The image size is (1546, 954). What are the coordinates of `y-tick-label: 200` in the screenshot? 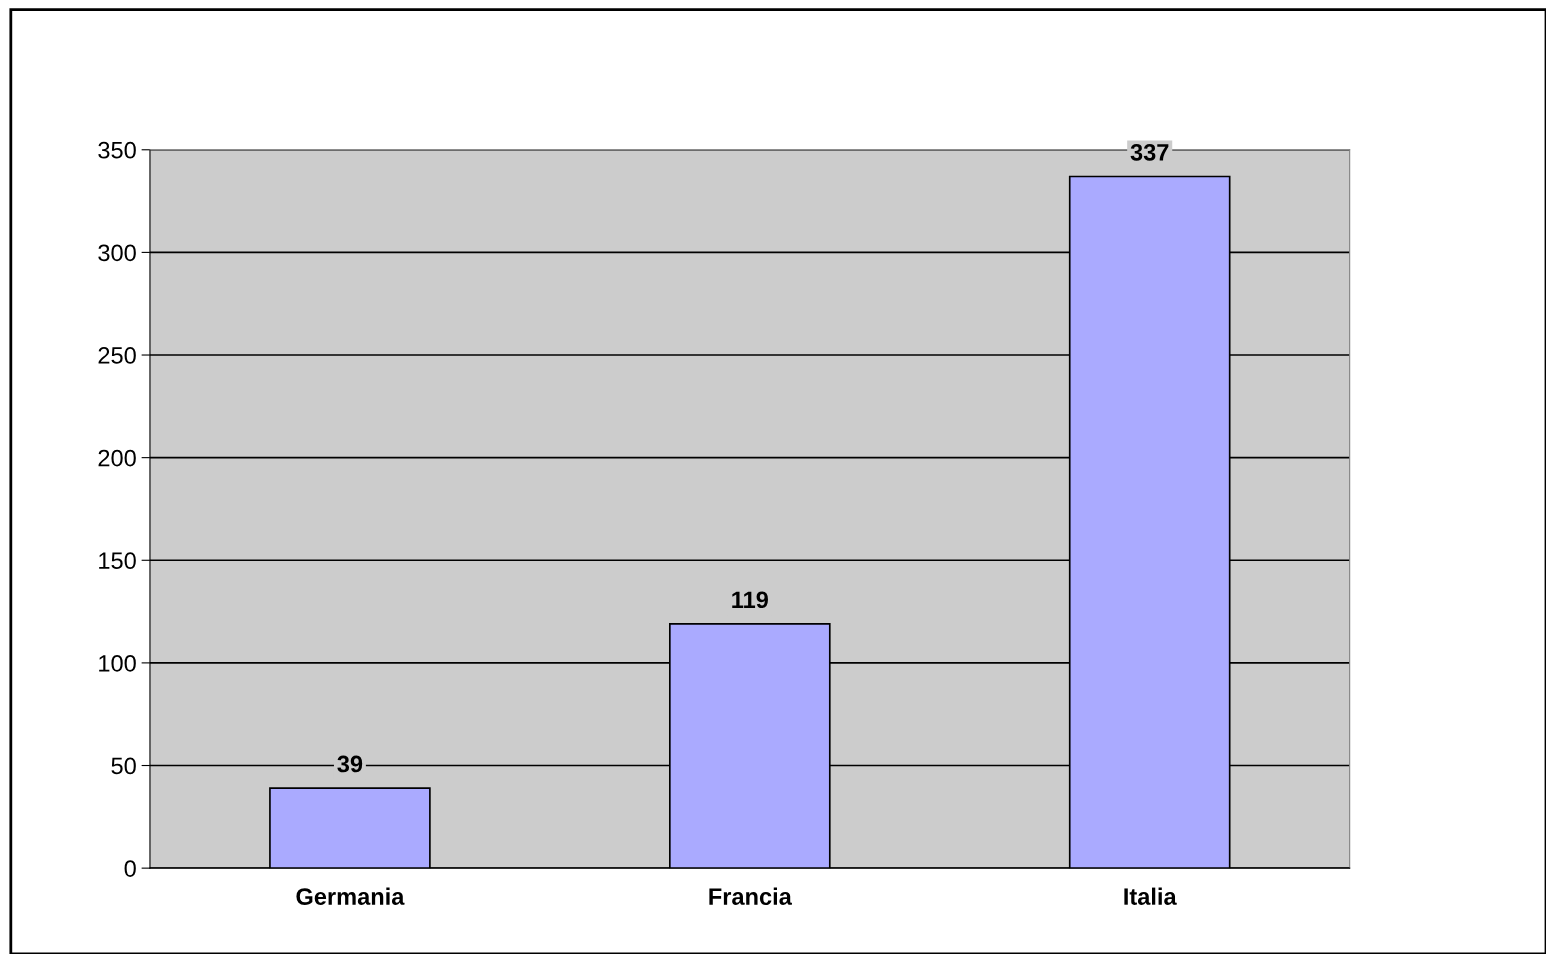 It's located at (117, 458).